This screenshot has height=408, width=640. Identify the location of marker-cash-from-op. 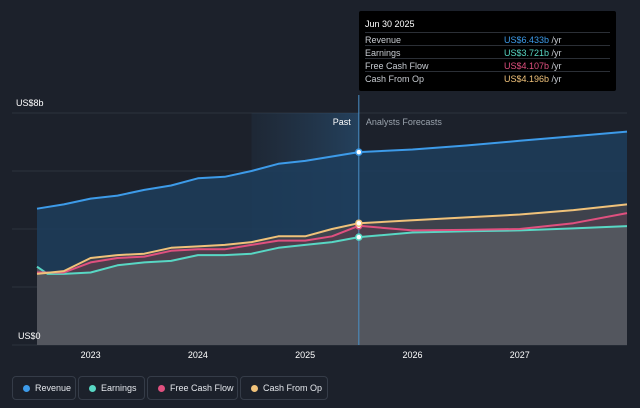
(359, 223).